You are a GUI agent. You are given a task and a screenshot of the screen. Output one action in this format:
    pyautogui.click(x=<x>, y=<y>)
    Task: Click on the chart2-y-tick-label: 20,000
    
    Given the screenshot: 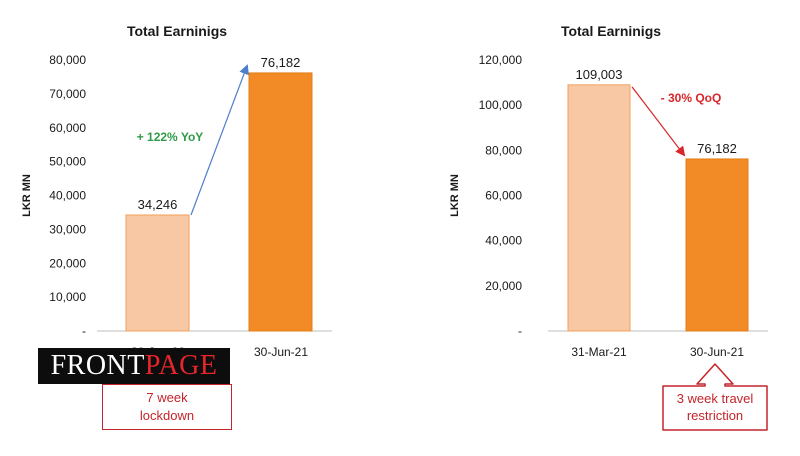 What is the action you would take?
    pyautogui.click(x=503, y=286)
    